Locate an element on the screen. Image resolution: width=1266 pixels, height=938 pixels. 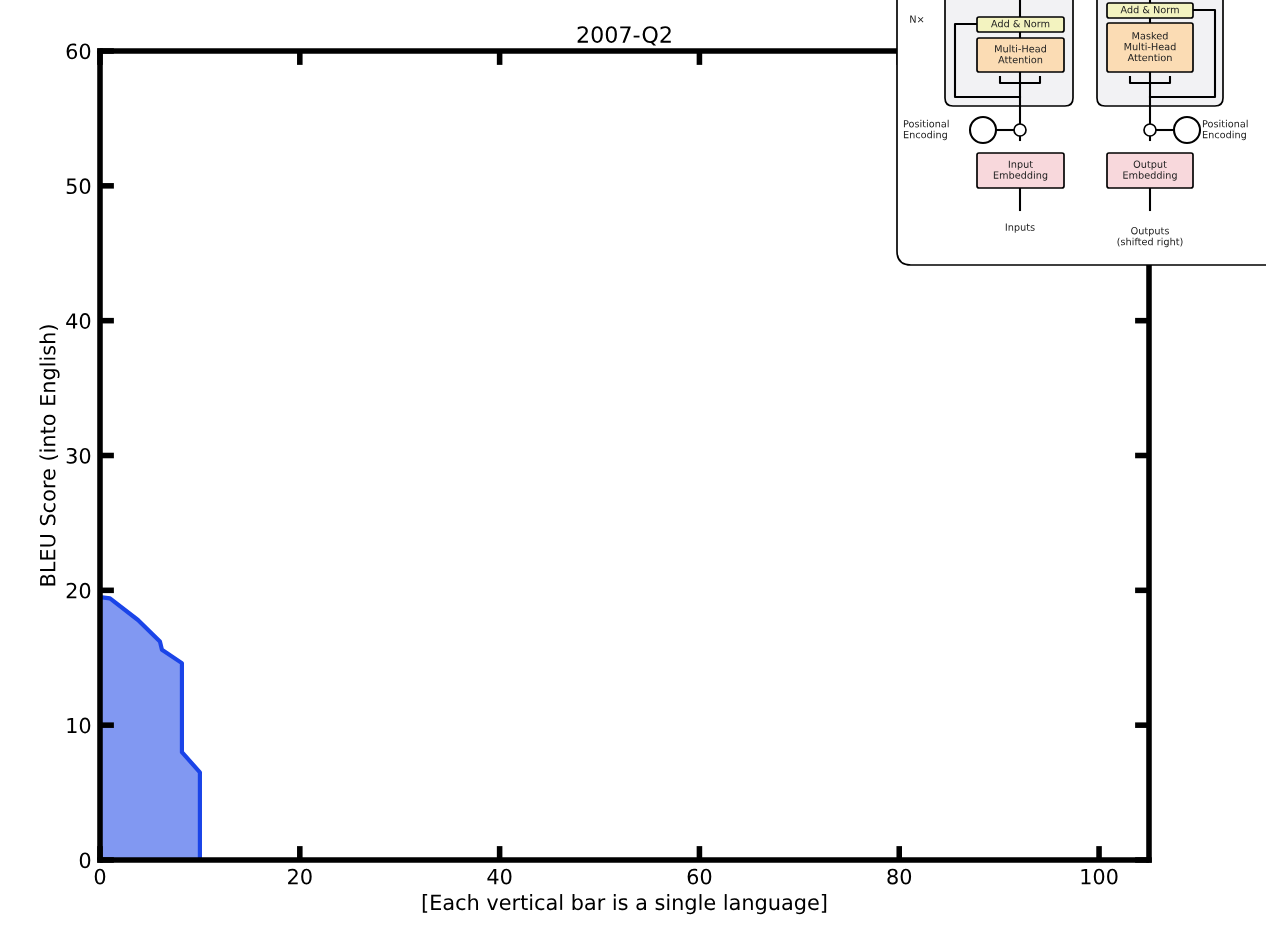
x-tick-label: 40 is located at coordinates (499, 876).